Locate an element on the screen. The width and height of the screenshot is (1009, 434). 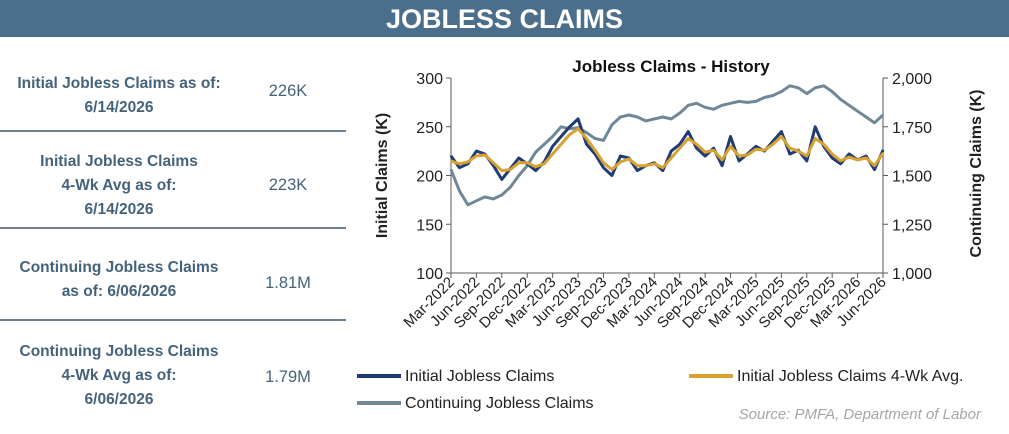
chart-title: Jobless Claims - History is located at coordinates (671, 66).